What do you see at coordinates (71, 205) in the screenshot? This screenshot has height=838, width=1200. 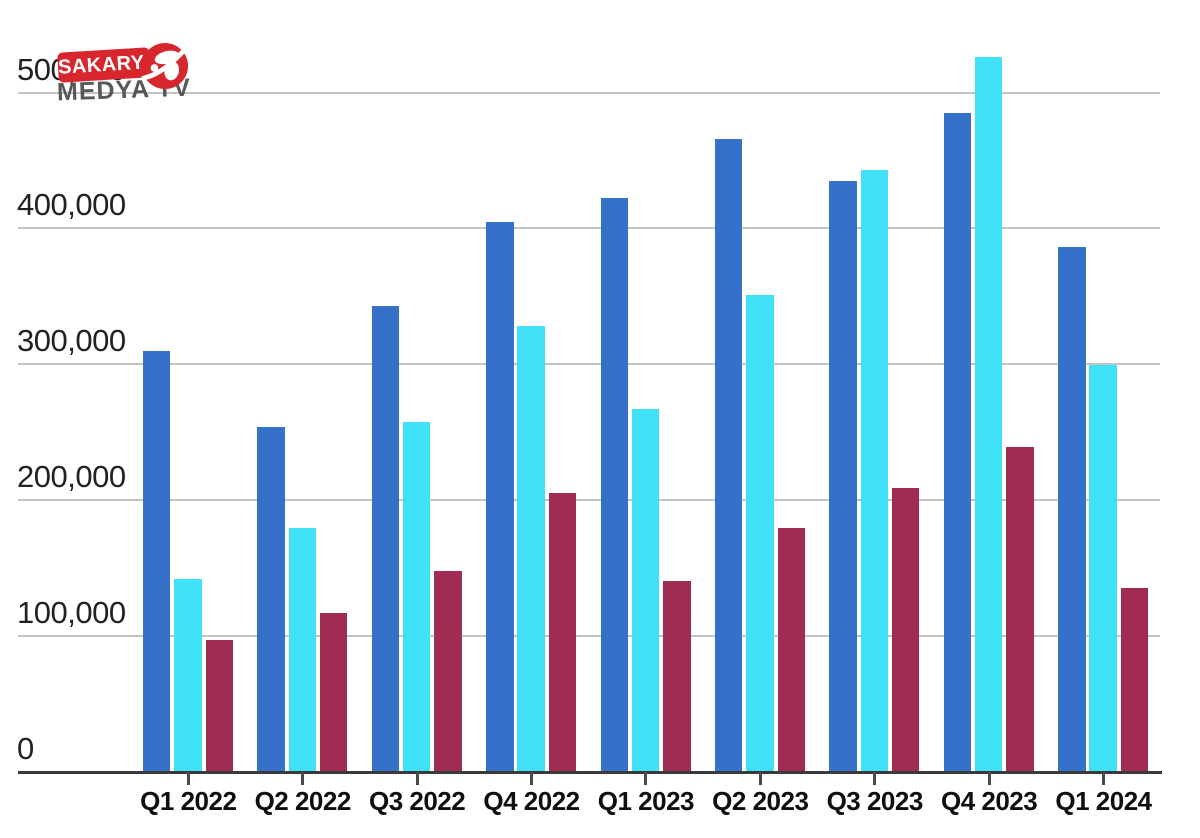 I see `y-axis-label: 400,000` at bounding box center [71, 205].